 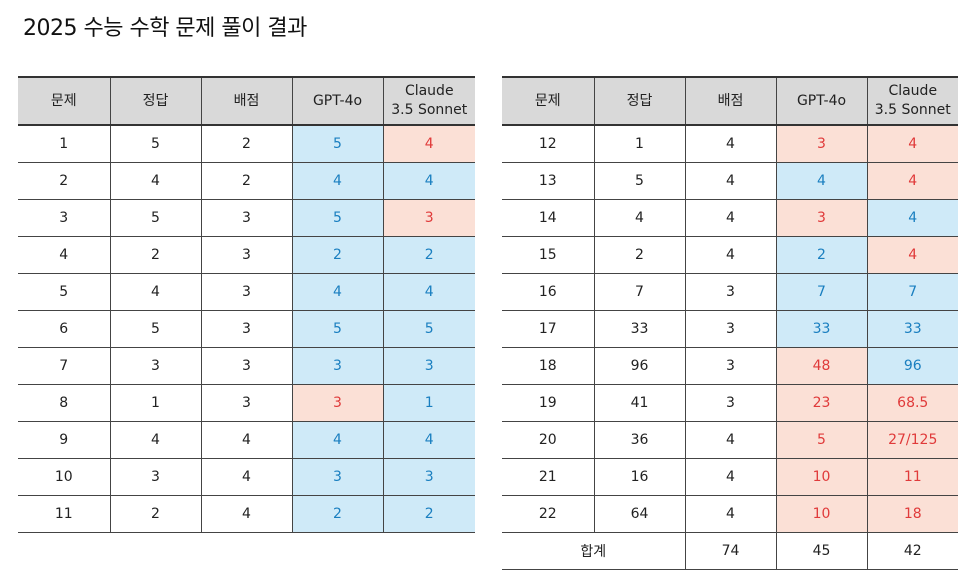 What do you see at coordinates (912, 477) in the screenshot?
I see `cell-claude: 11` at bounding box center [912, 477].